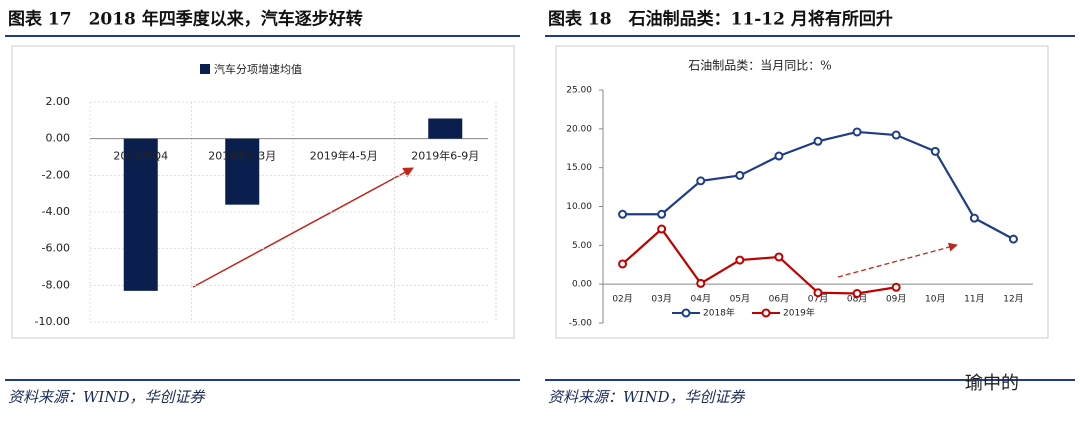 Image resolution: width=1080 pixels, height=430 pixels. What do you see at coordinates (579, 91) in the screenshot?
I see `y-tick-label: 25.00` at bounding box center [579, 91].